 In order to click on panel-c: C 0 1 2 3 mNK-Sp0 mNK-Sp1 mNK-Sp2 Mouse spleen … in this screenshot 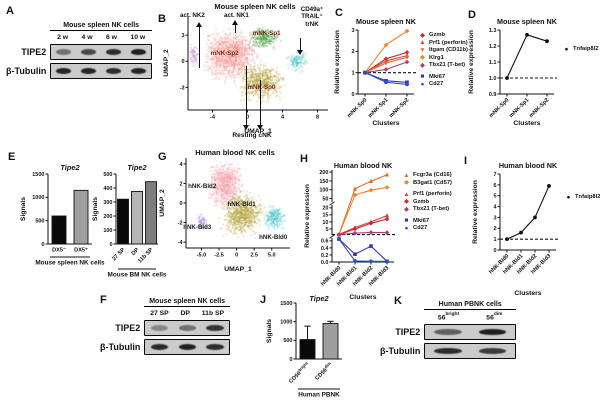, I will do `click(400, 74)`.